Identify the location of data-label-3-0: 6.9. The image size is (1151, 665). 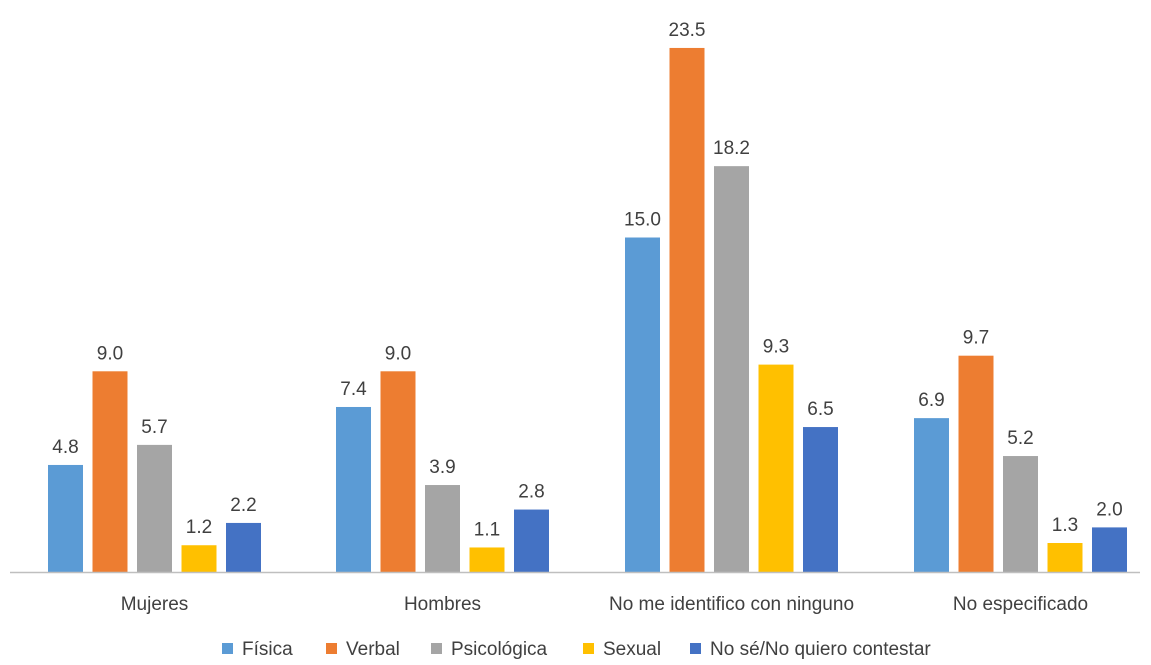
(931, 400).